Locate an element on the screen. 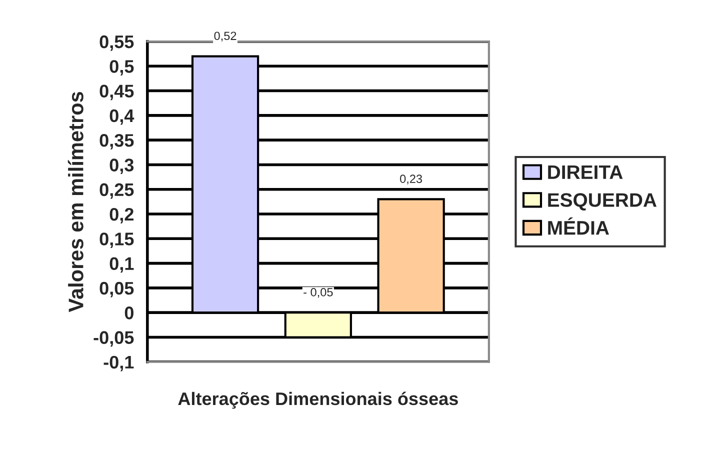 The height and width of the screenshot is (461, 719). y-tick-label: 0,1 is located at coordinates (122, 265).